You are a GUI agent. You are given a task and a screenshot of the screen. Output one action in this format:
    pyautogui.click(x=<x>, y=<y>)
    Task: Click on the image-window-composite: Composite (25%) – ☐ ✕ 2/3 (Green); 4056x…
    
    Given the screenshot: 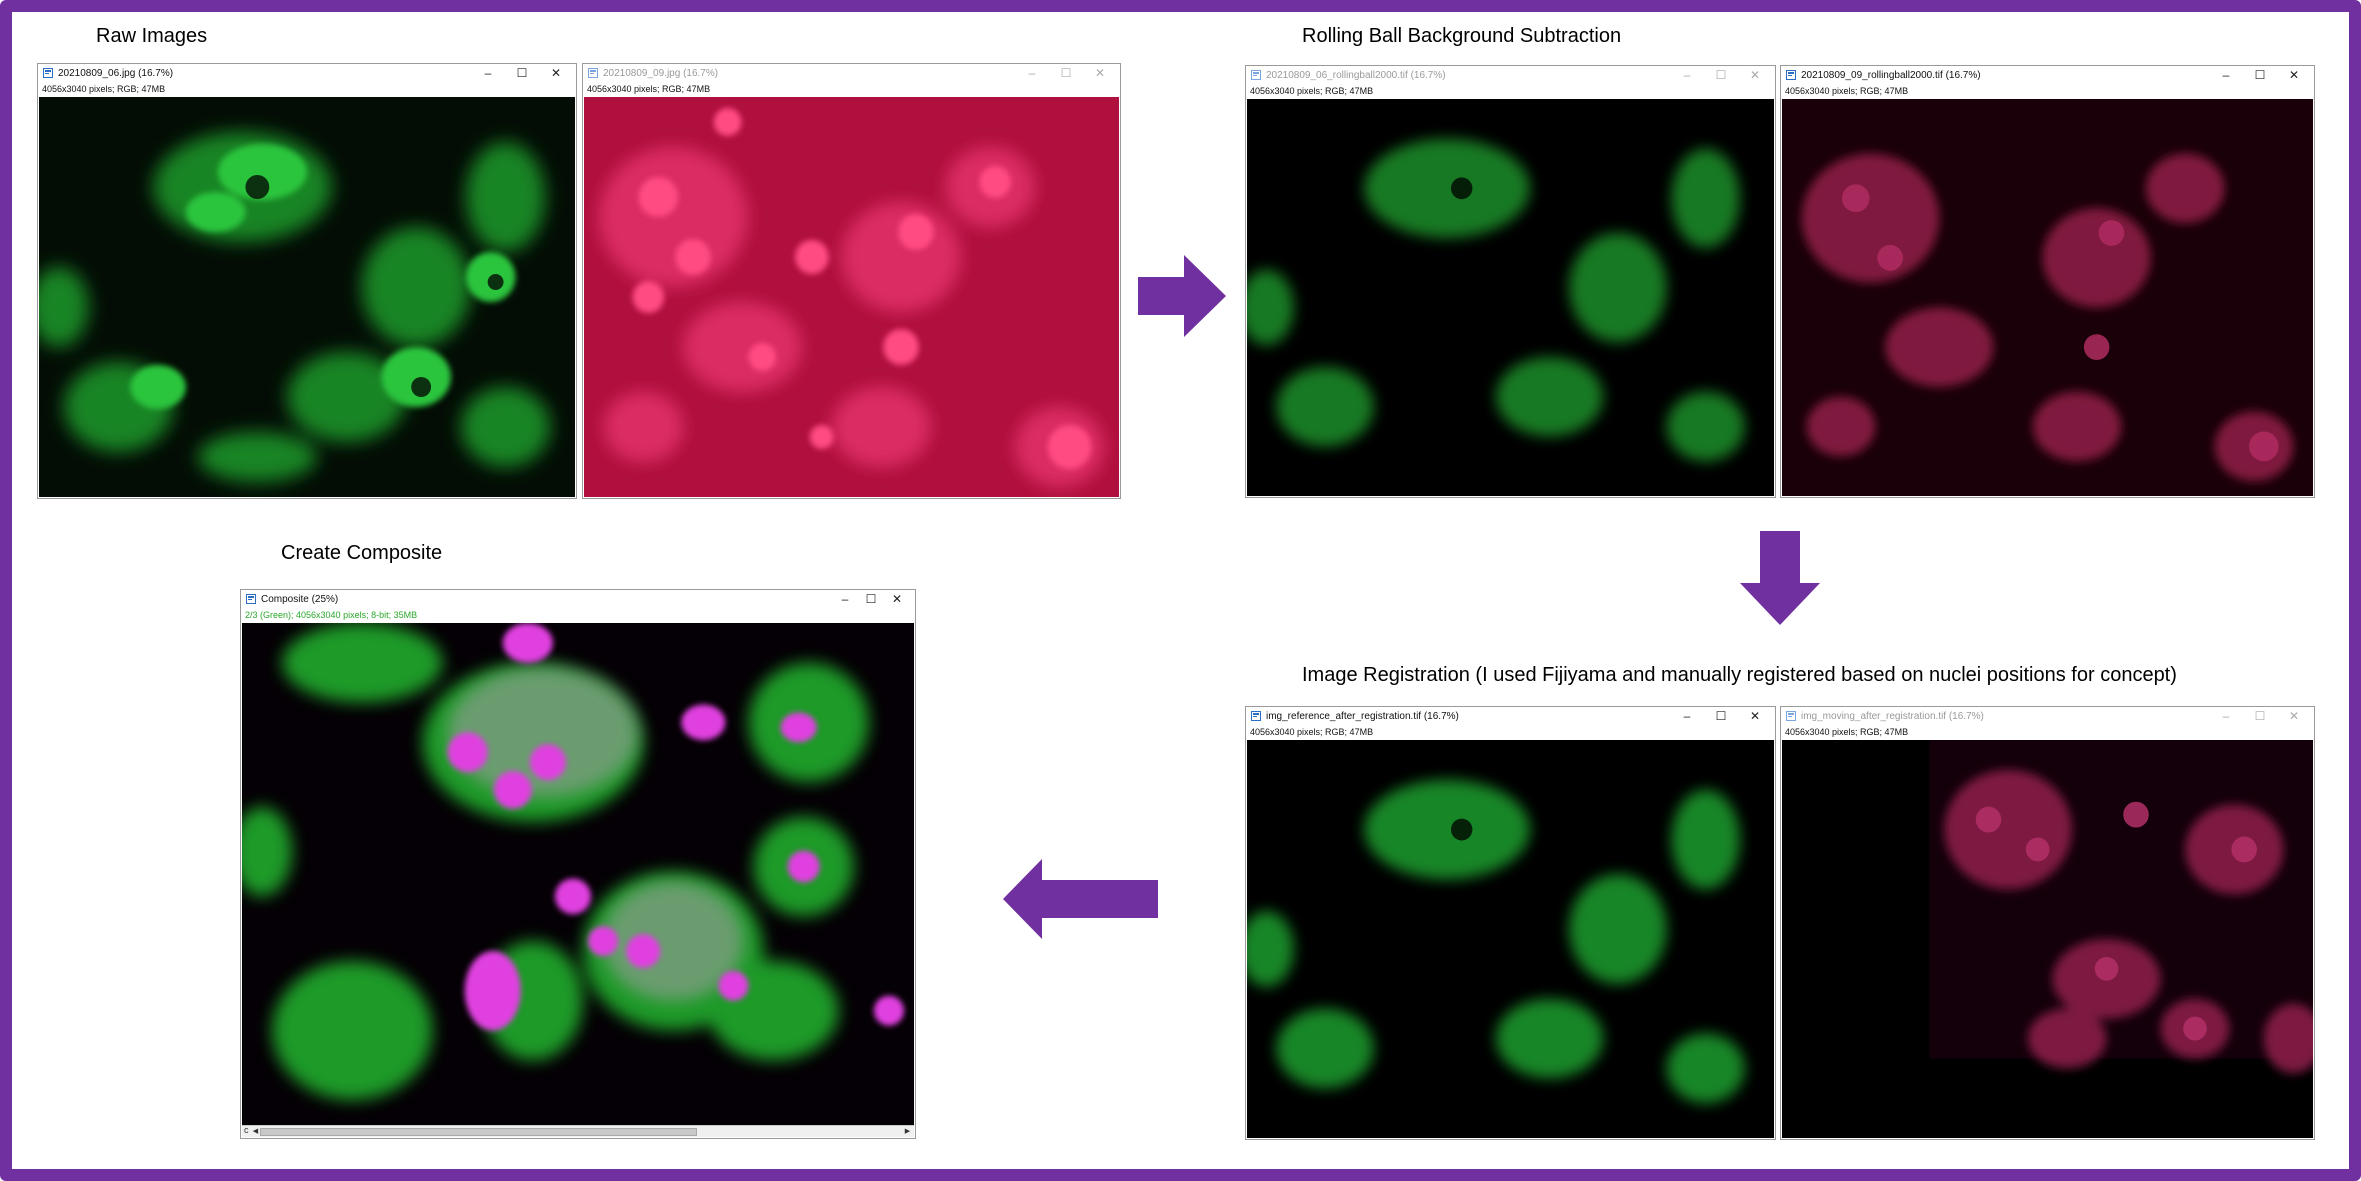 What is the action you would take?
    pyautogui.click(x=578, y=864)
    